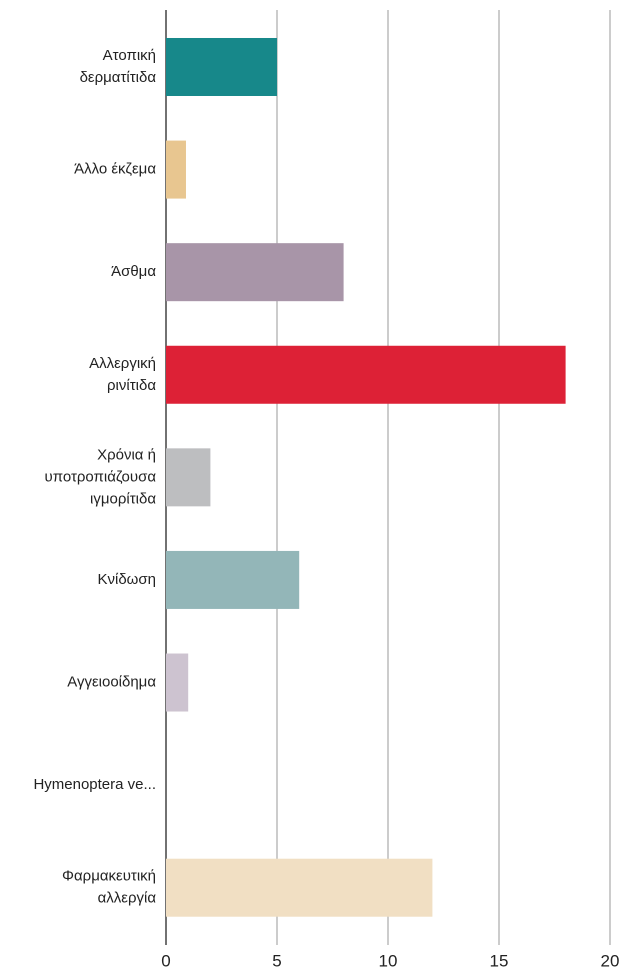  I want to click on x-tick-label: 20, so click(610, 960).